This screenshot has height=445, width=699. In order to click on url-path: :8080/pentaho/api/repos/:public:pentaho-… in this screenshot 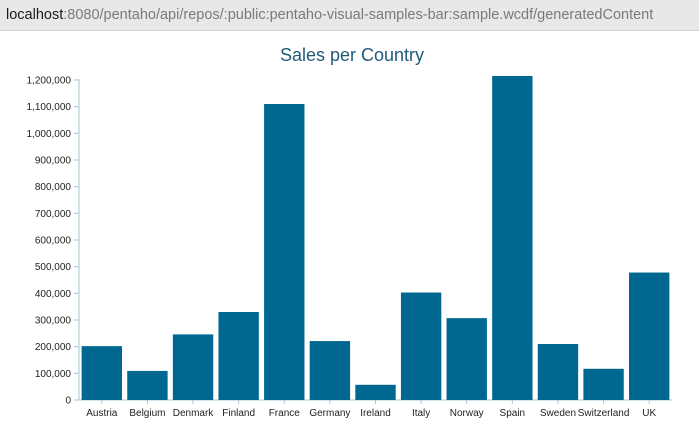, I will do `click(358, 15)`.